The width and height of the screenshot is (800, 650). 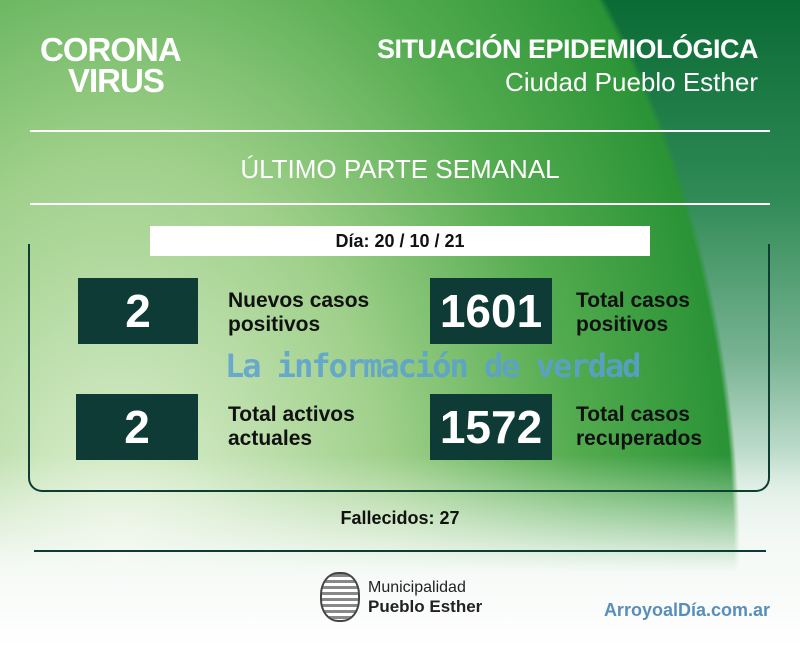 What do you see at coordinates (633, 312) in the screenshot?
I see `stat-label-total-positive: Total casos positivos` at bounding box center [633, 312].